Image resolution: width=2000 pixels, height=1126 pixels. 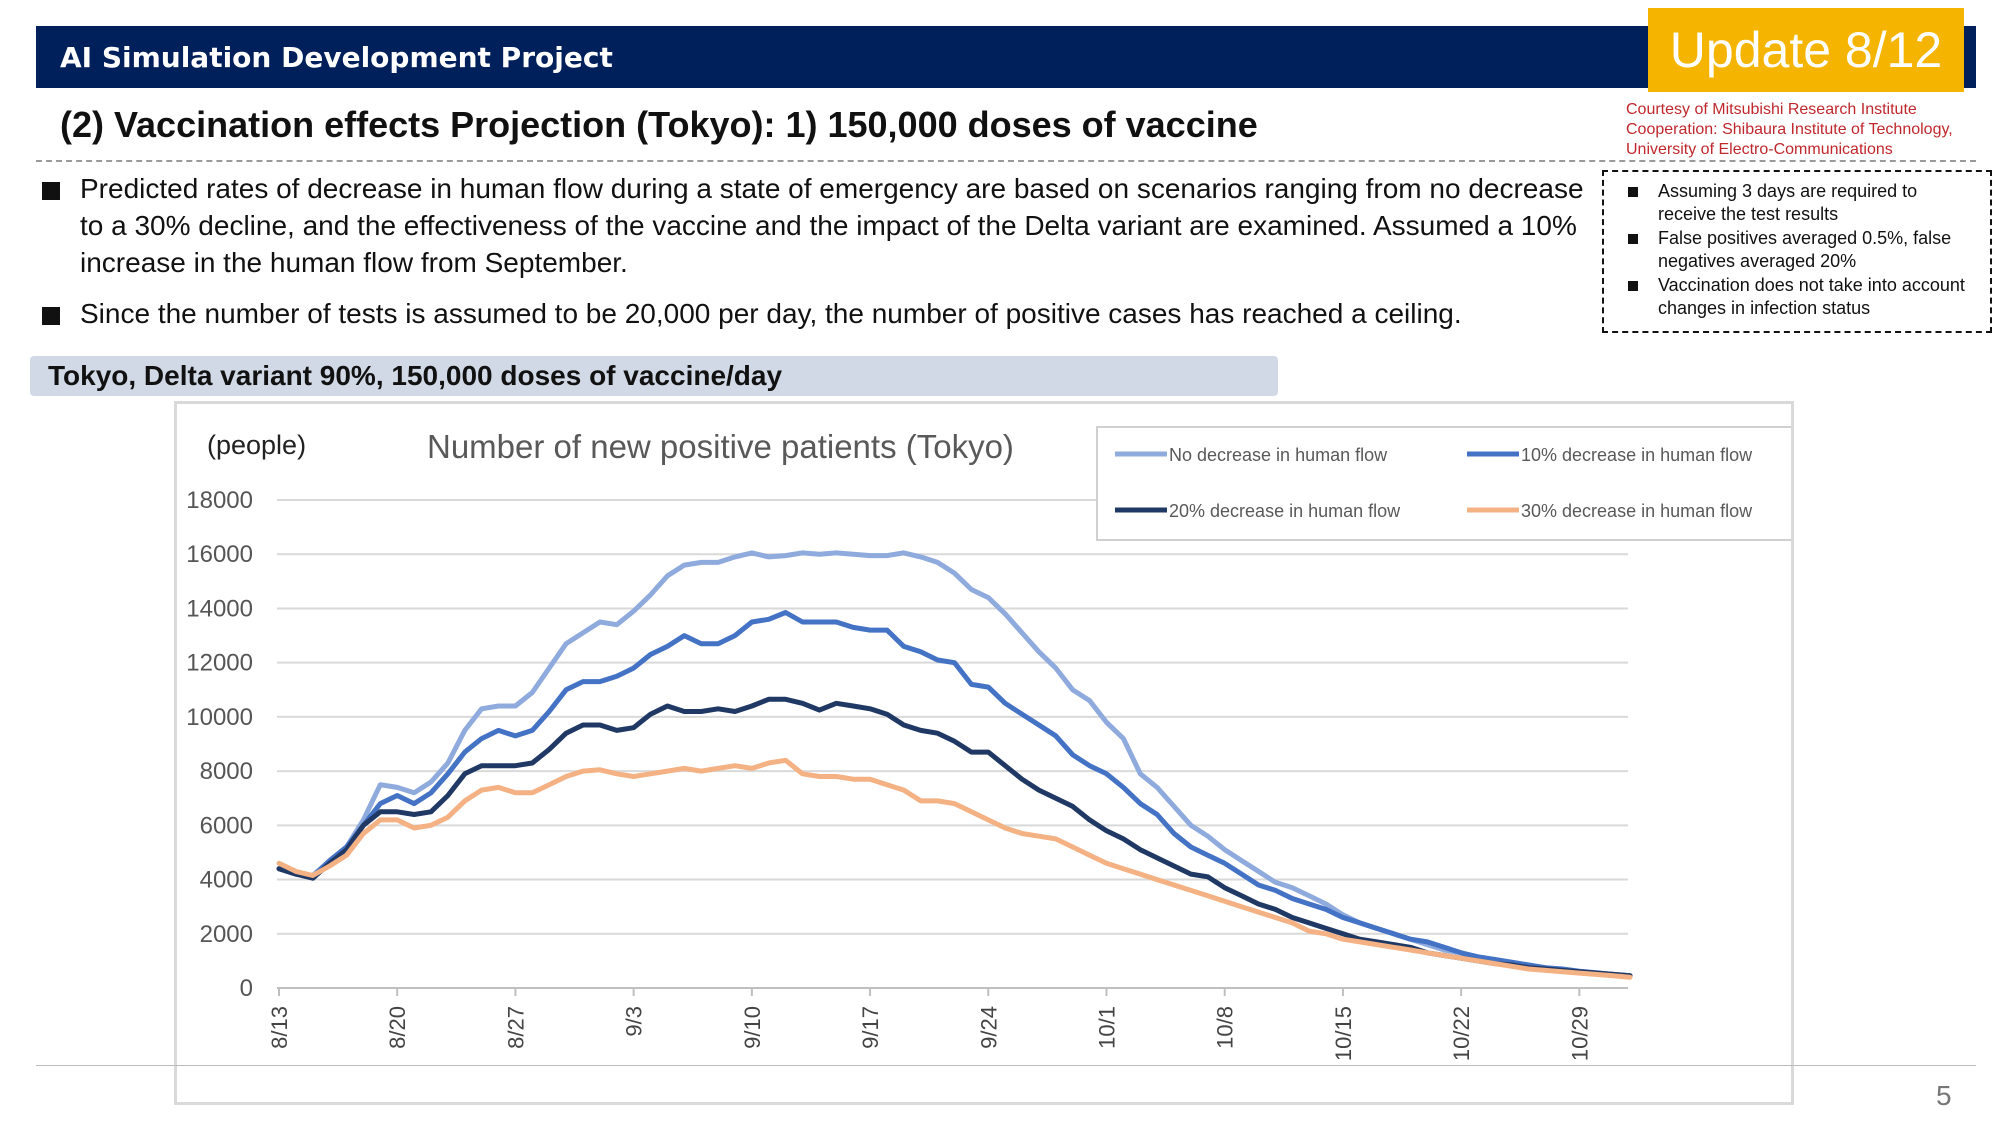 I want to click on x-tick-label: 8/13, so click(x=279, y=1027).